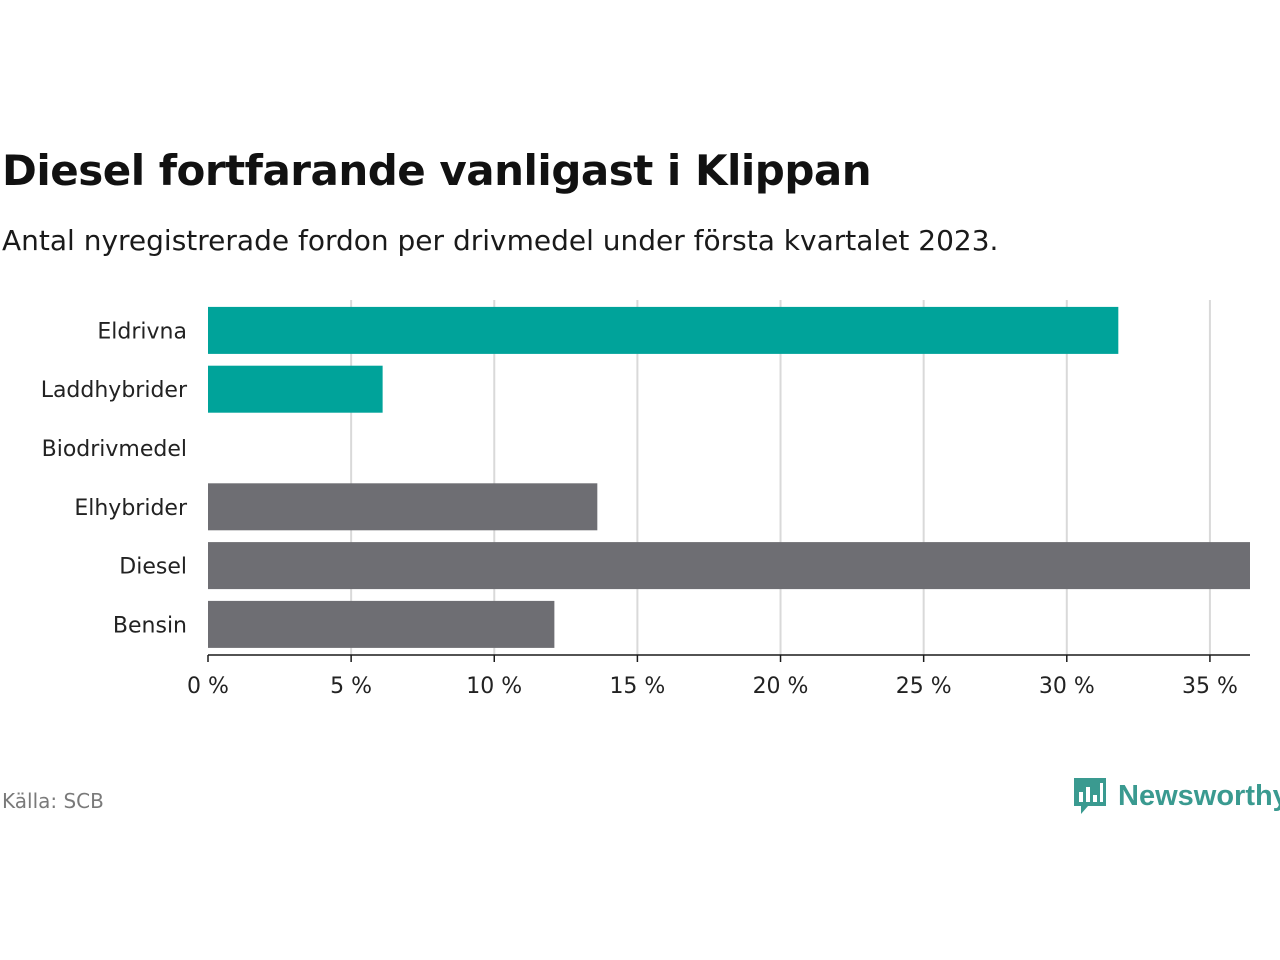  Describe the element at coordinates (1210, 686) in the screenshot. I see `x-tick-label: 35 %` at that location.